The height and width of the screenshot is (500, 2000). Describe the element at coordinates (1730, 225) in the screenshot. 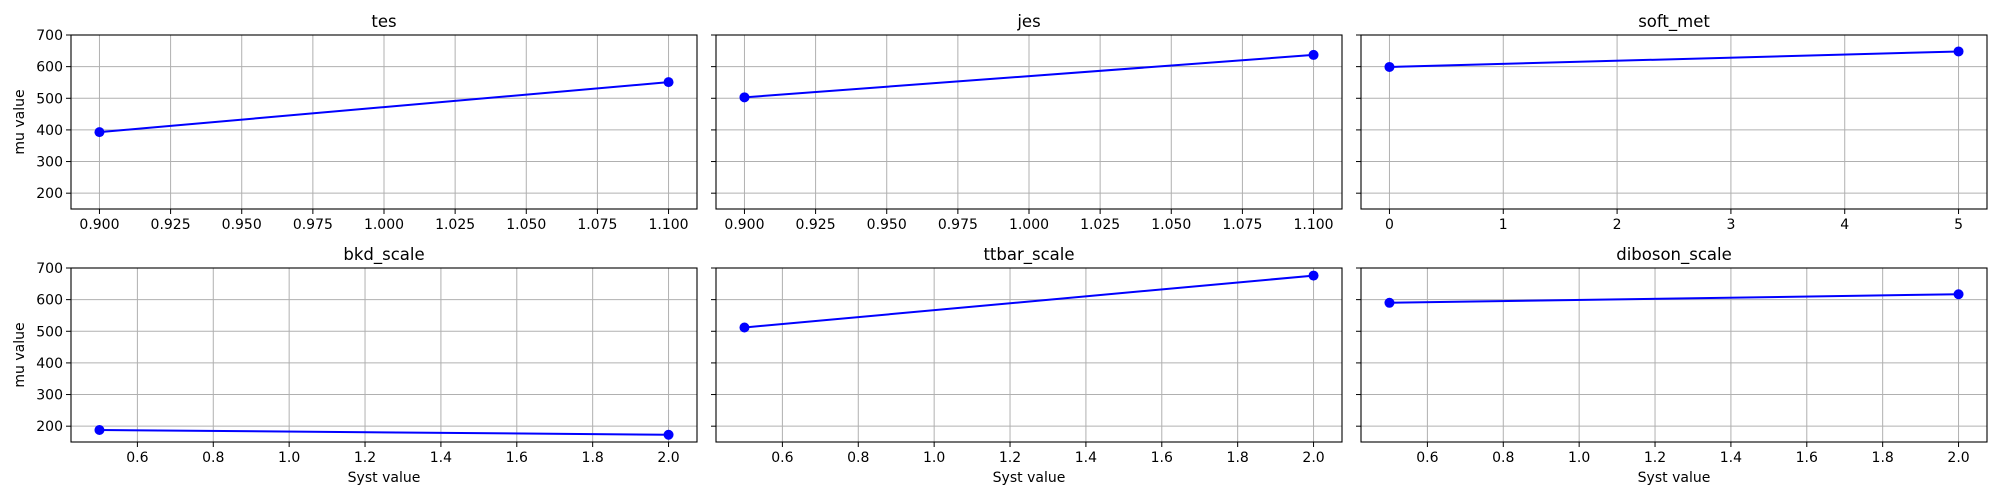

I see `x-tick-label: 3` at that location.